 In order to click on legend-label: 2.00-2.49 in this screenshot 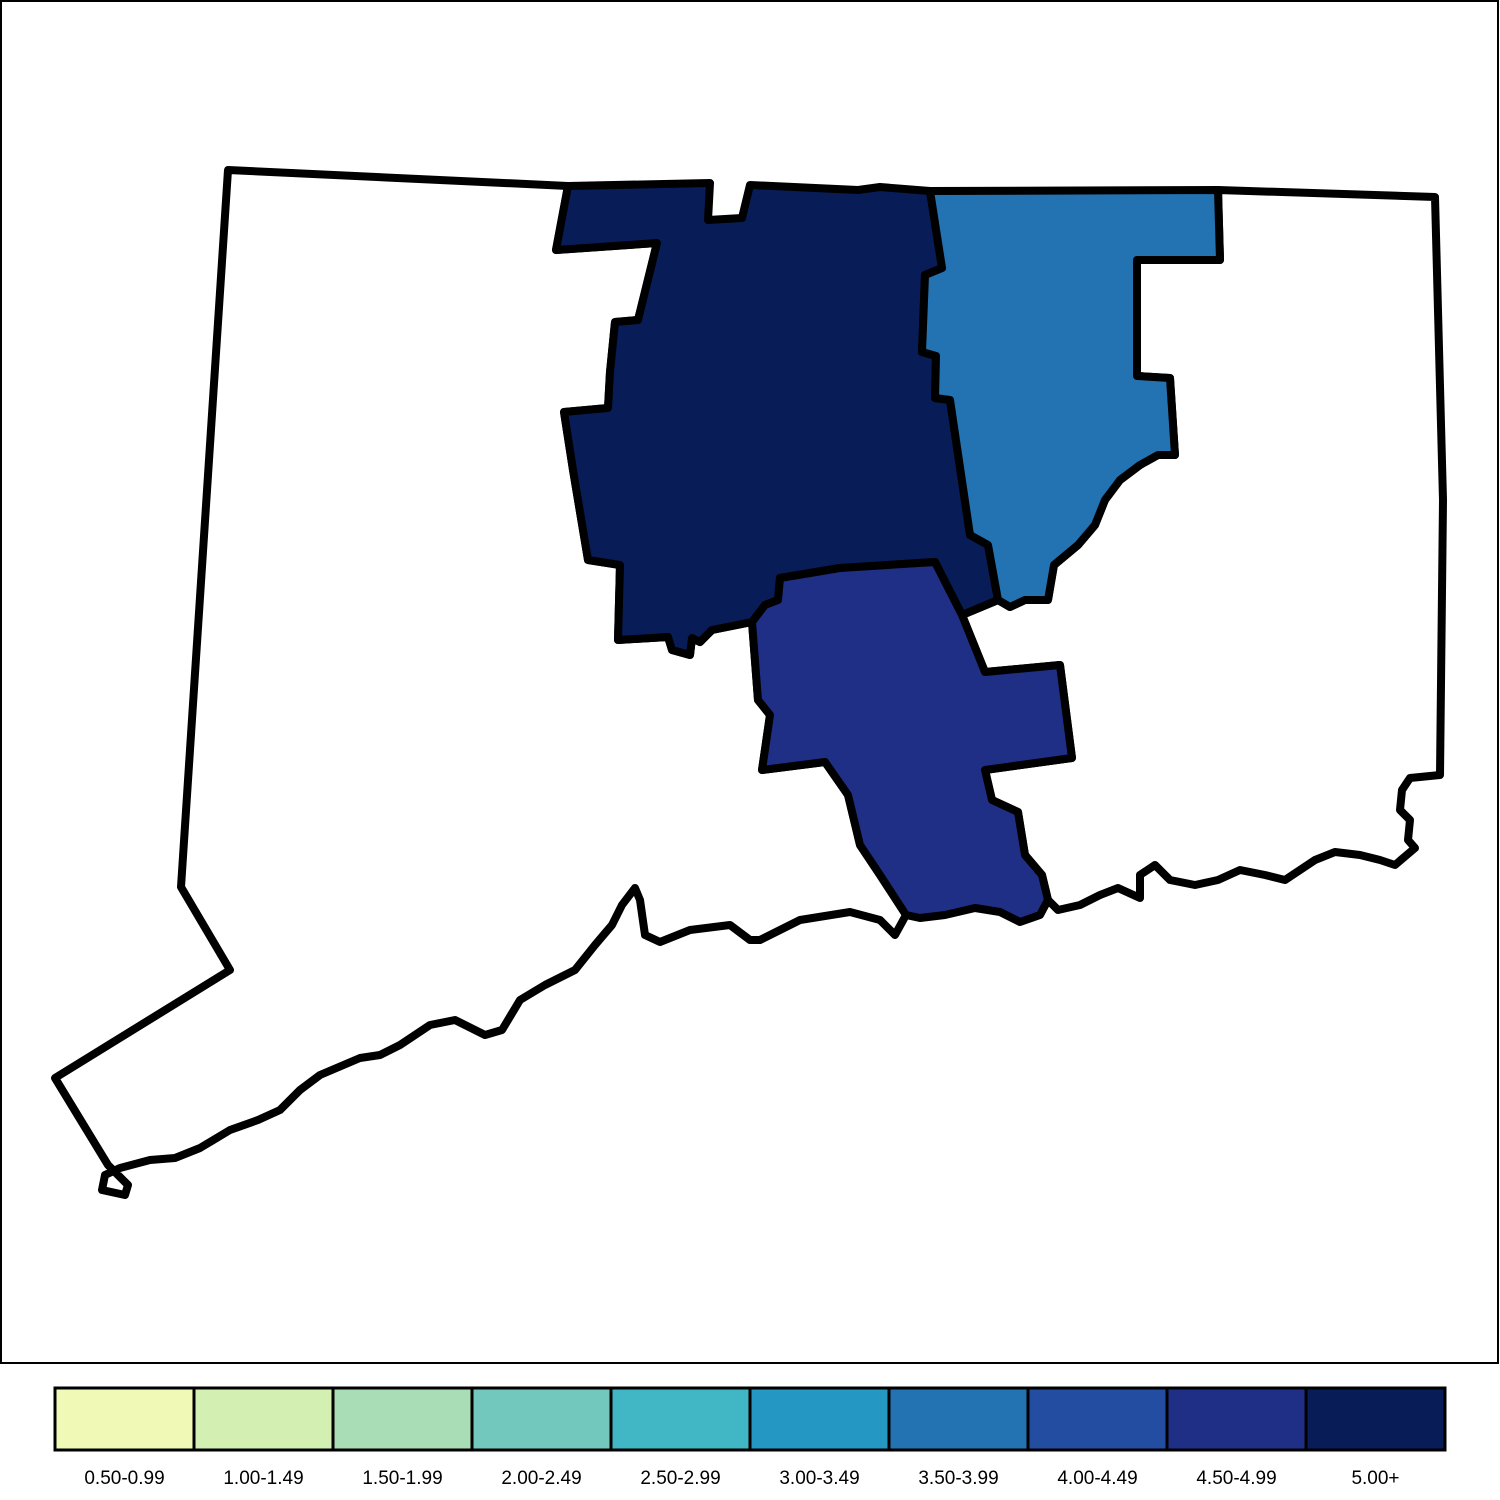, I will do `click(541, 1478)`.